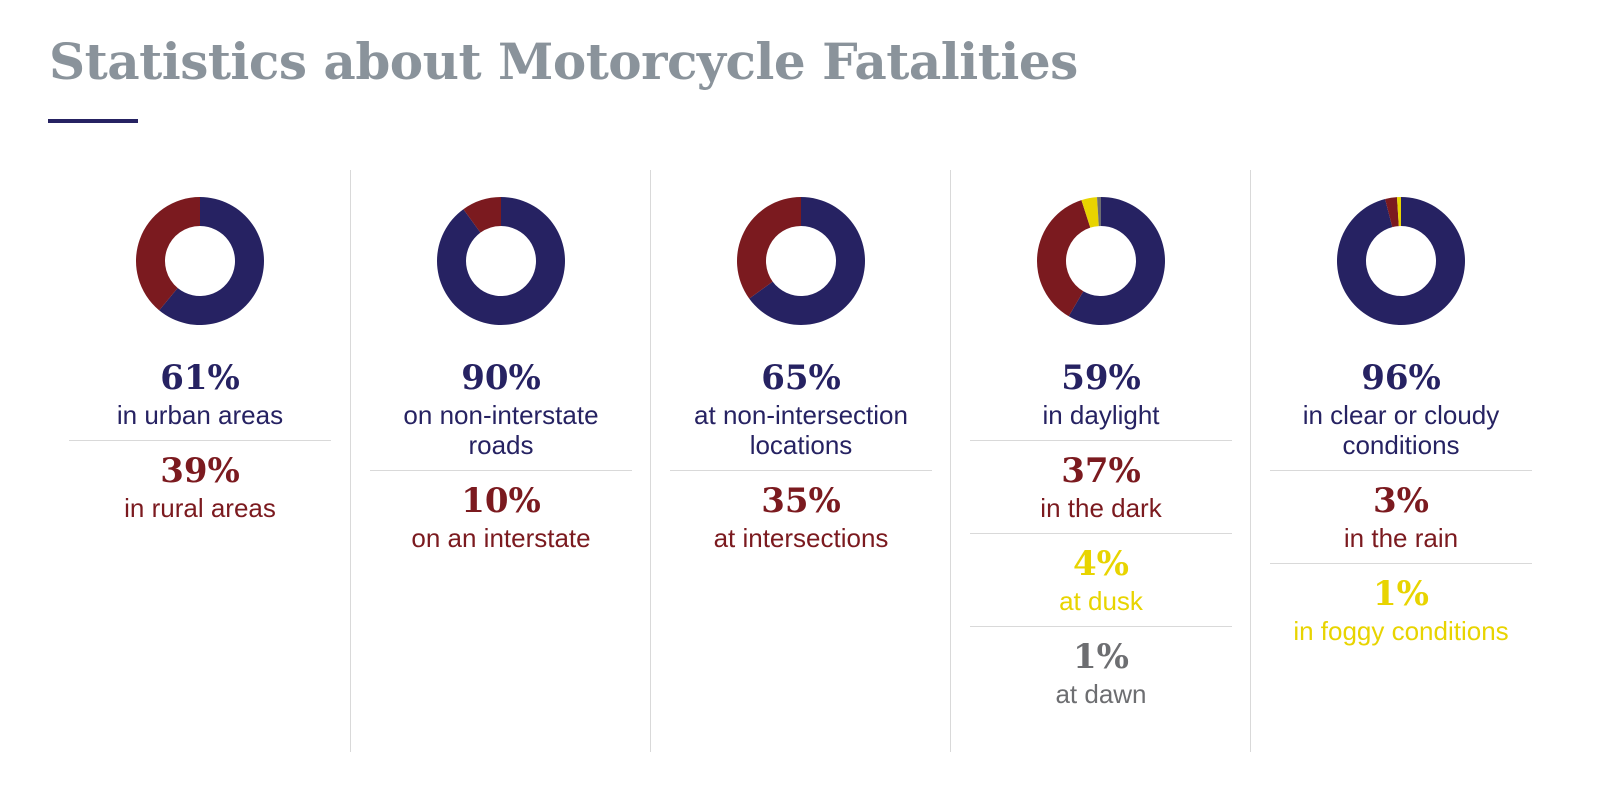 This screenshot has width=1600, height=800. What do you see at coordinates (1101, 378) in the screenshot?
I see `stat-percent: 59%` at bounding box center [1101, 378].